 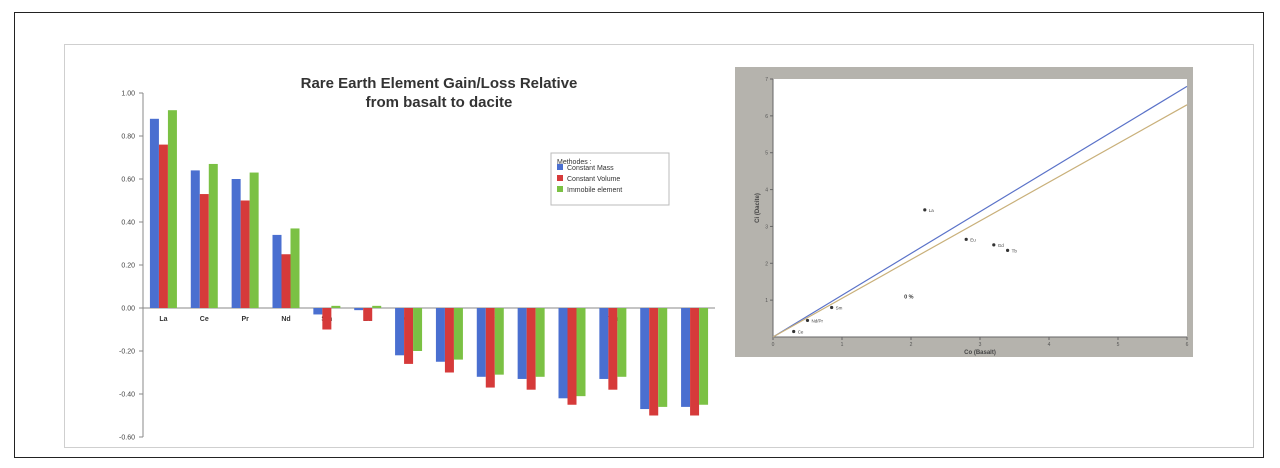 I want to click on bar-pr-immobile-element, so click(x=254, y=240).